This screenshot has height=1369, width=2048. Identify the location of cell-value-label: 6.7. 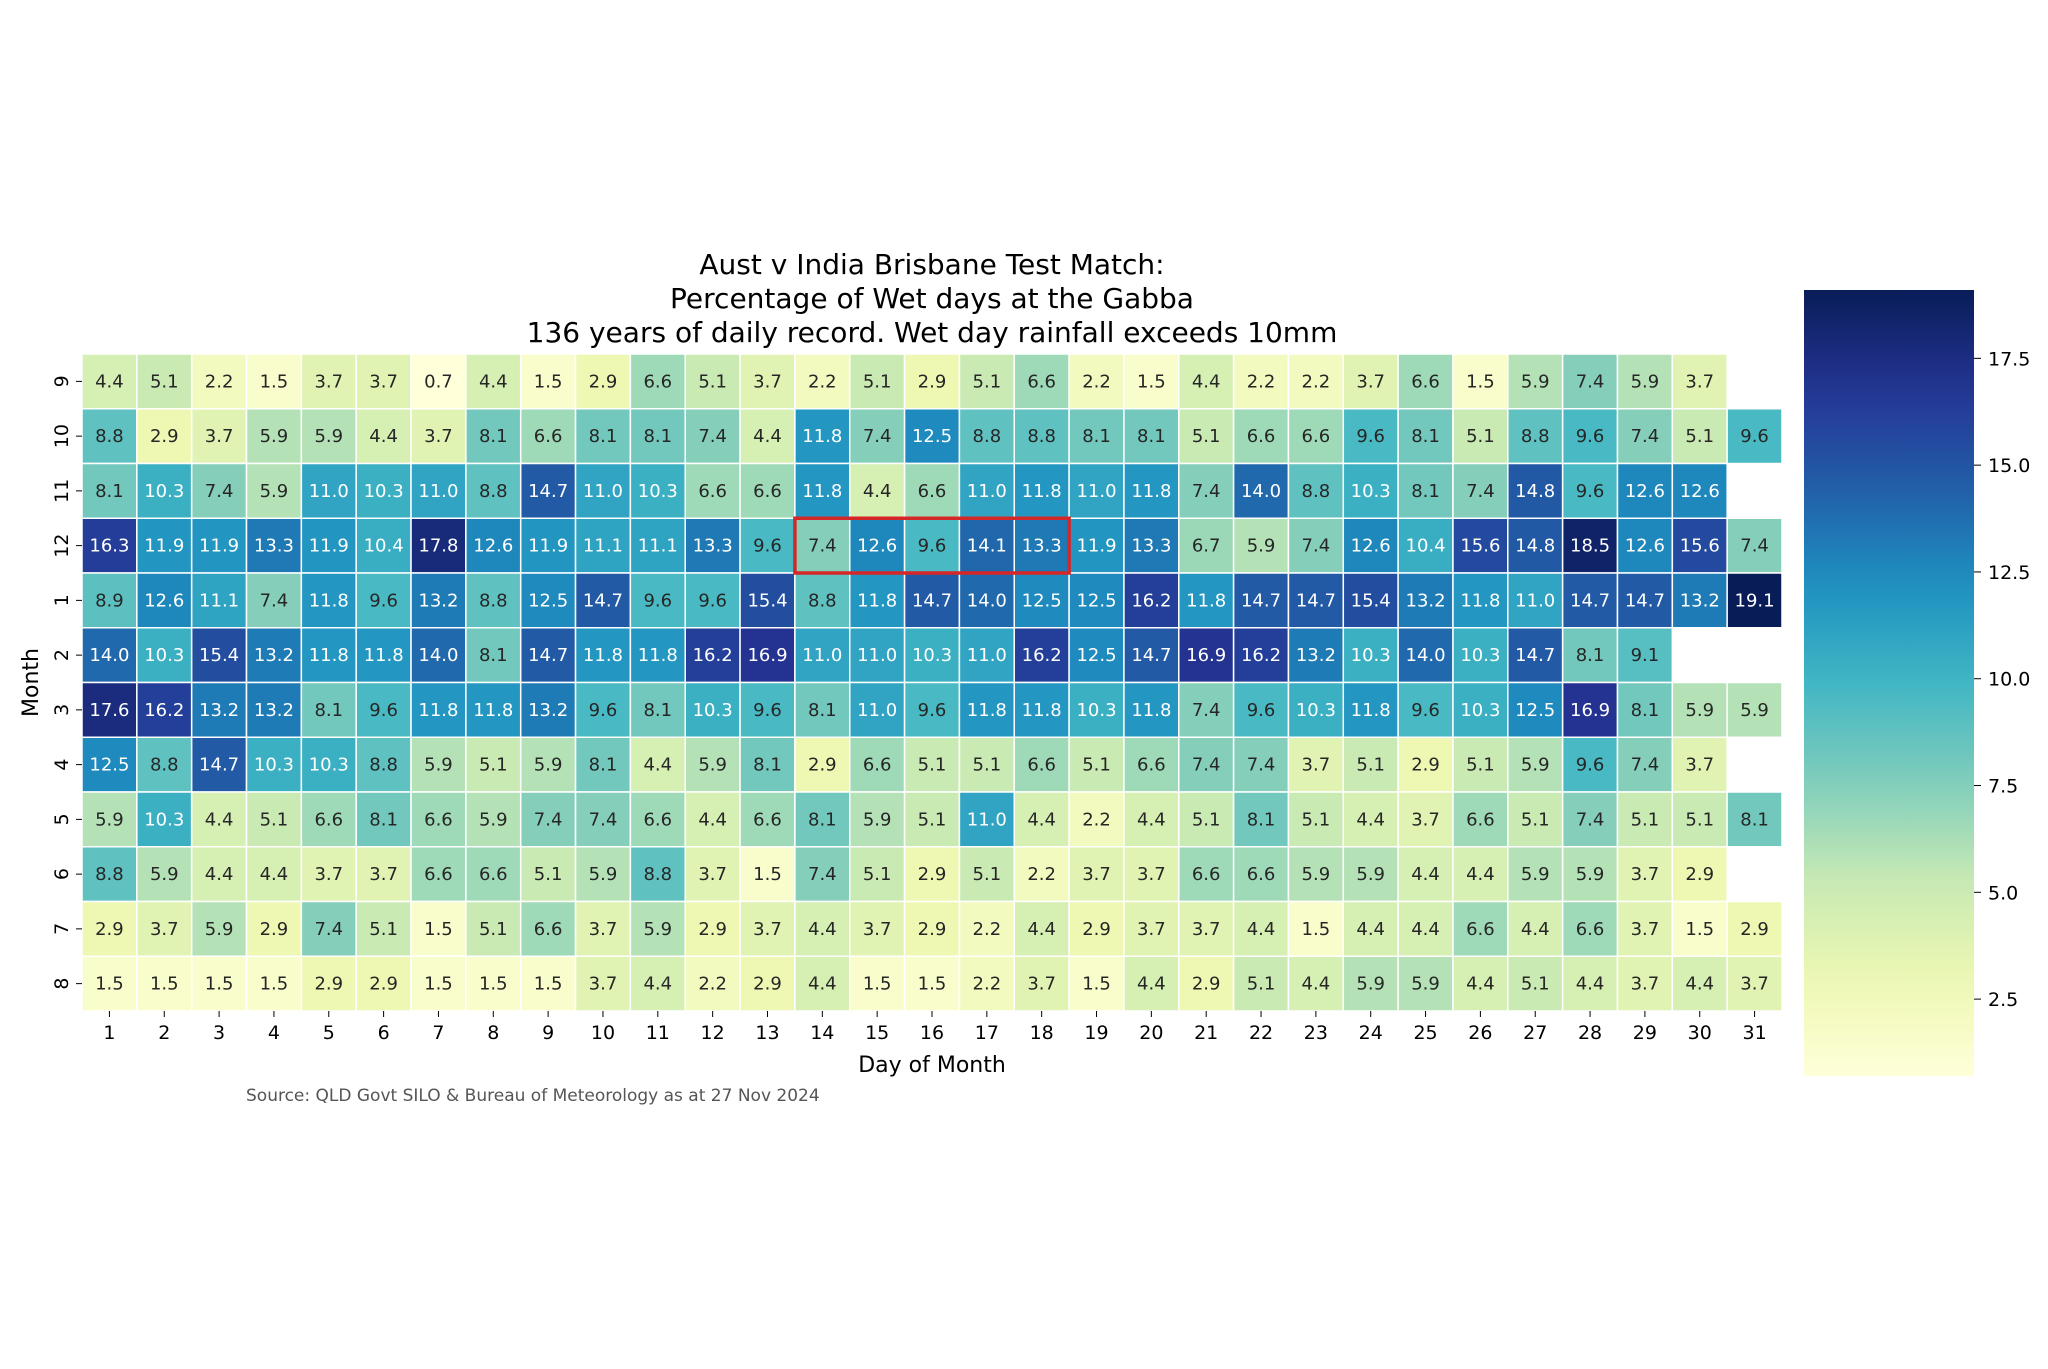
(1206, 546).